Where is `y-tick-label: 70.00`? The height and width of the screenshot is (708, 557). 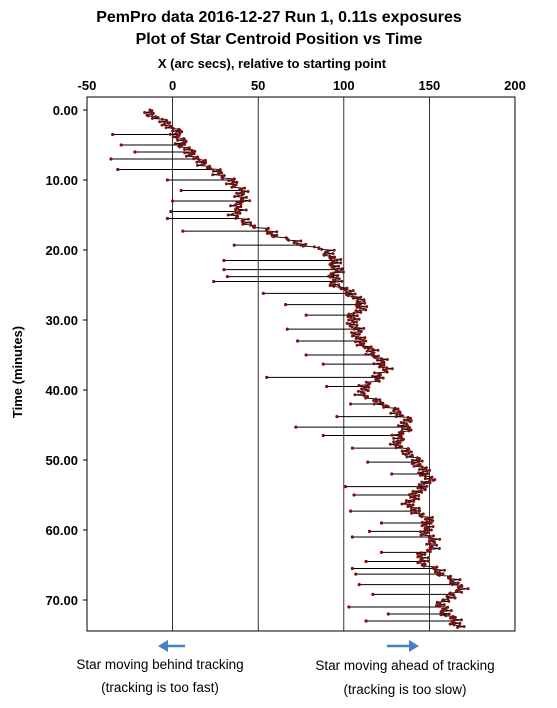
y-tick-label: 70.00 is located at coordinates (61, 600).